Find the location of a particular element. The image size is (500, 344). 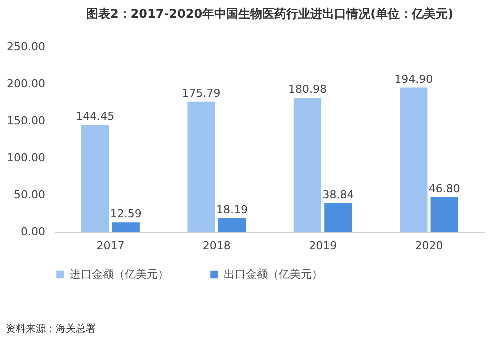

data-label: 38.84 is located at coordinates (338, 195).